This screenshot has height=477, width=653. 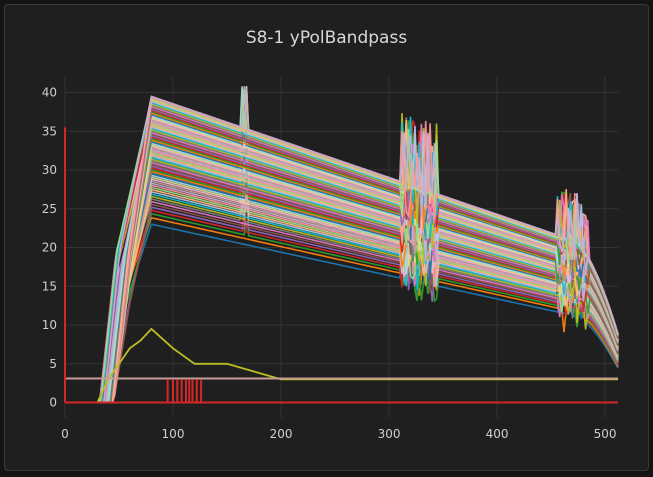 What do you see at coordinates (49, 131) in the screenshot?
I see `y-tick-label: 35` at bounding box center [49, 131].